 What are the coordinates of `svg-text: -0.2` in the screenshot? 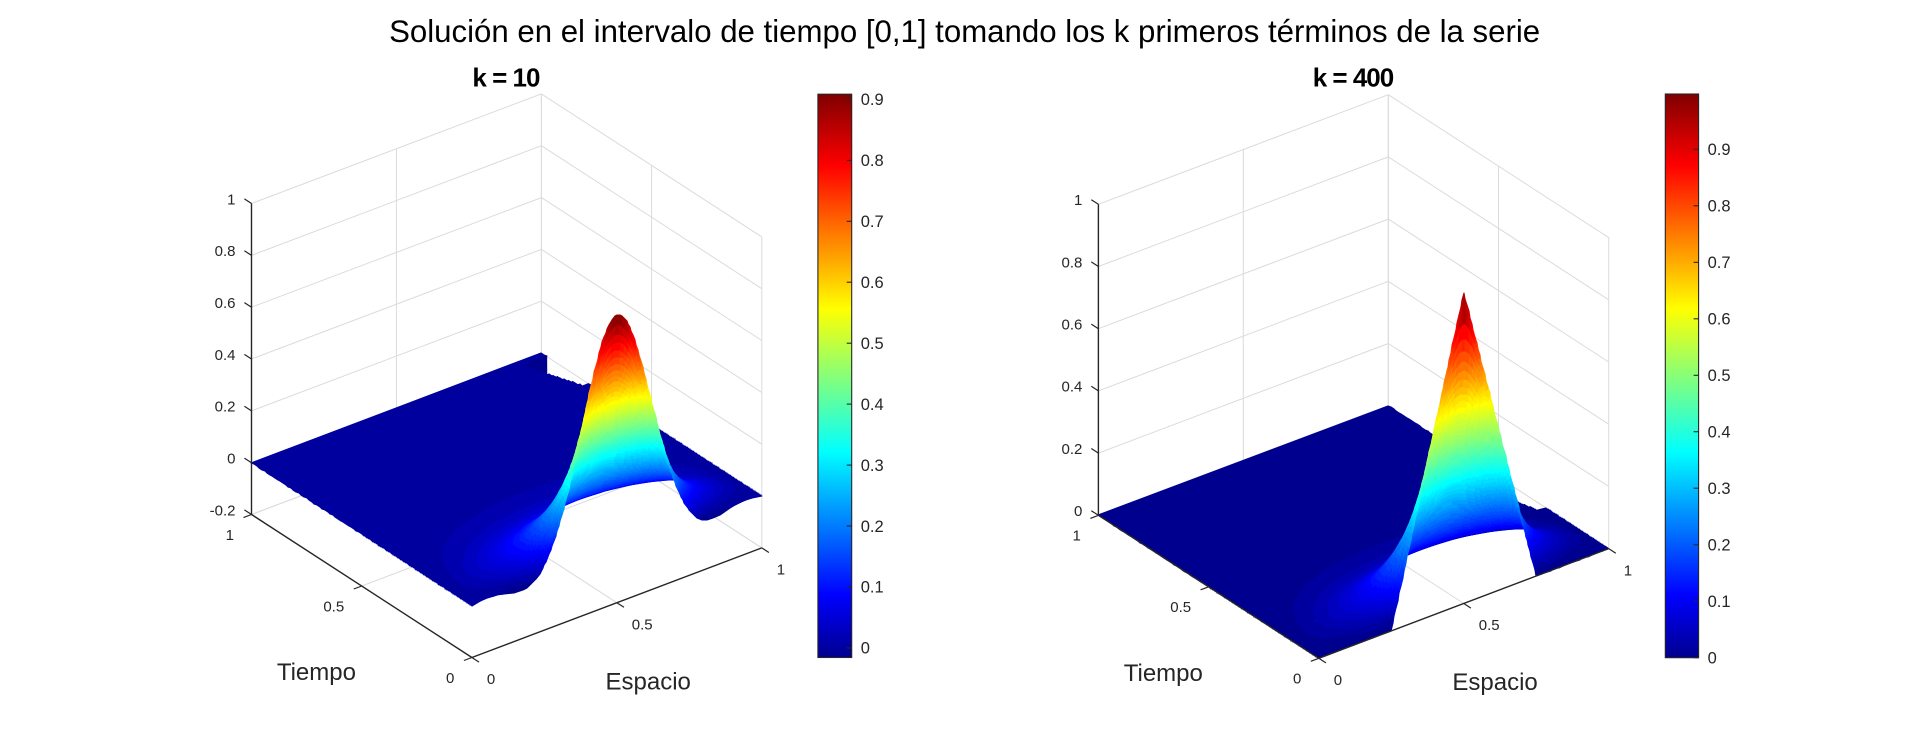 It's located at (223, 510).